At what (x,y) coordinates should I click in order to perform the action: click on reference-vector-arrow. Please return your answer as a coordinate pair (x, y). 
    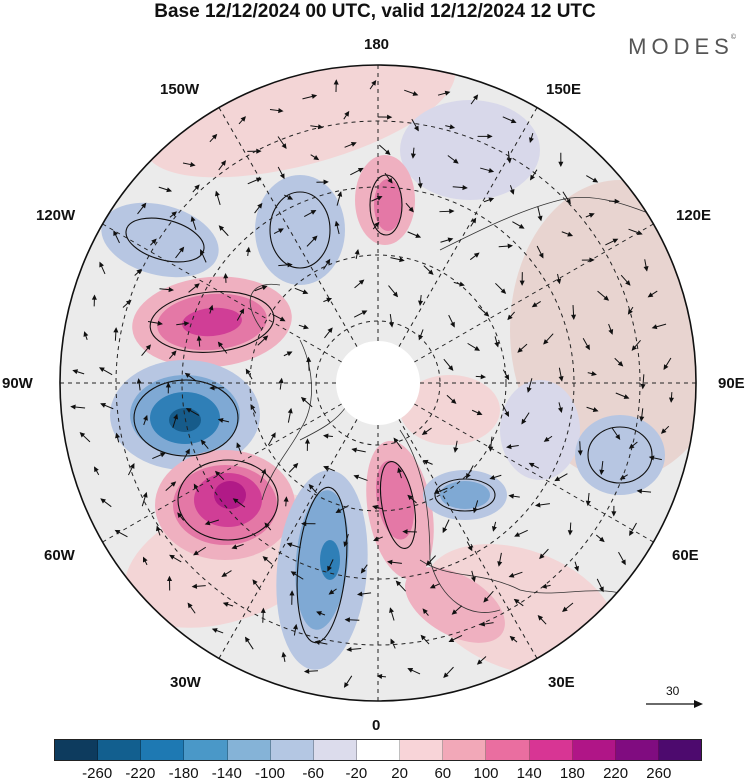
    Looking at the image, I should click on (674, 704).